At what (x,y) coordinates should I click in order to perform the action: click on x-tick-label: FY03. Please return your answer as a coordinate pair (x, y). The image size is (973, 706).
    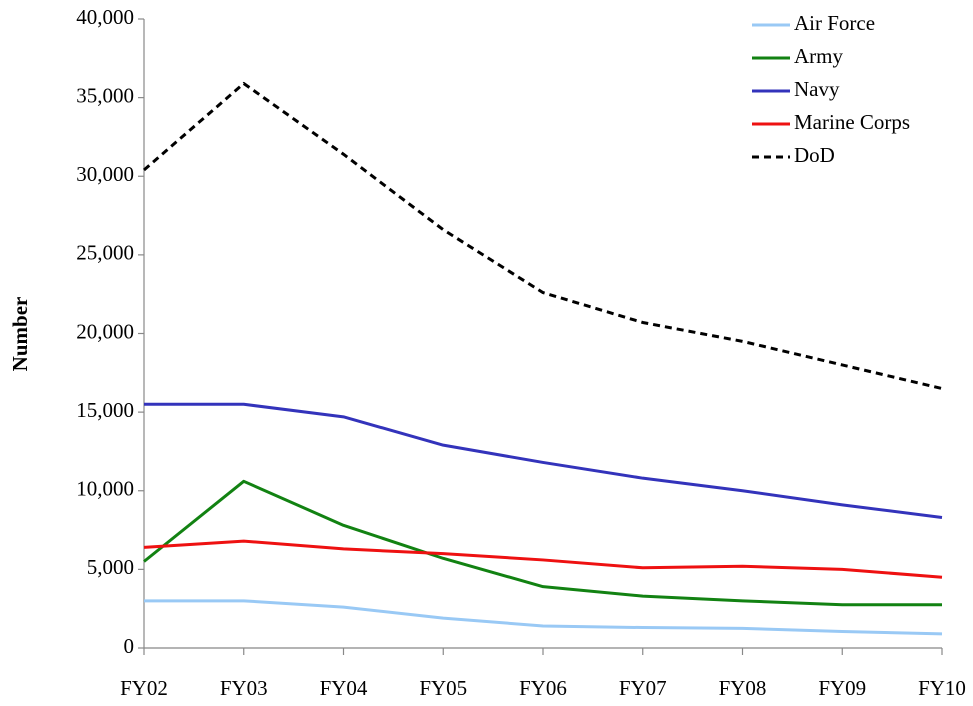
    Looking at the image, I should click on (244, 688).